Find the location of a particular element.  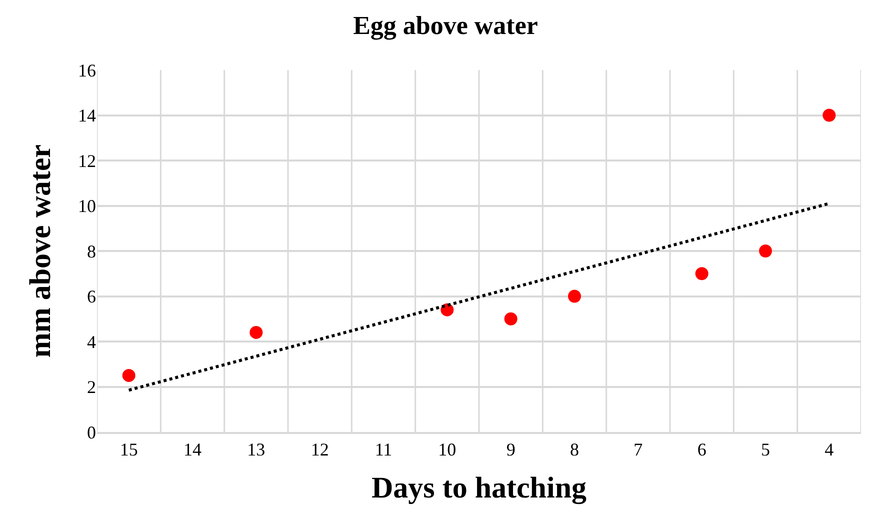

chart-title: Egg above water is located at coordinates (445, 25).